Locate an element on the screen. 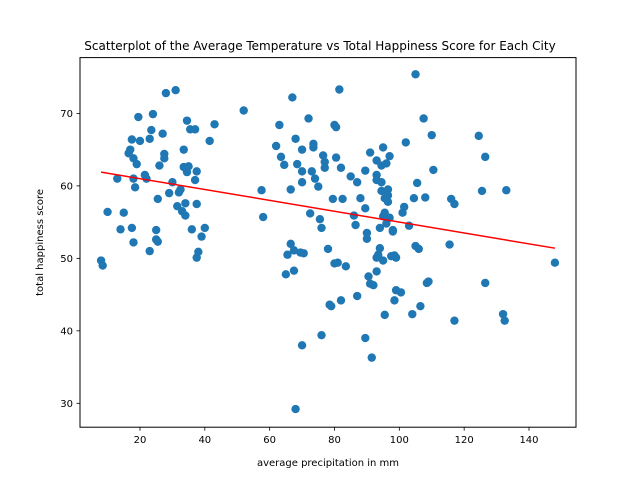 The image size is (640, 480). y-tick-label: 40 is located at coordinates (66, 331).